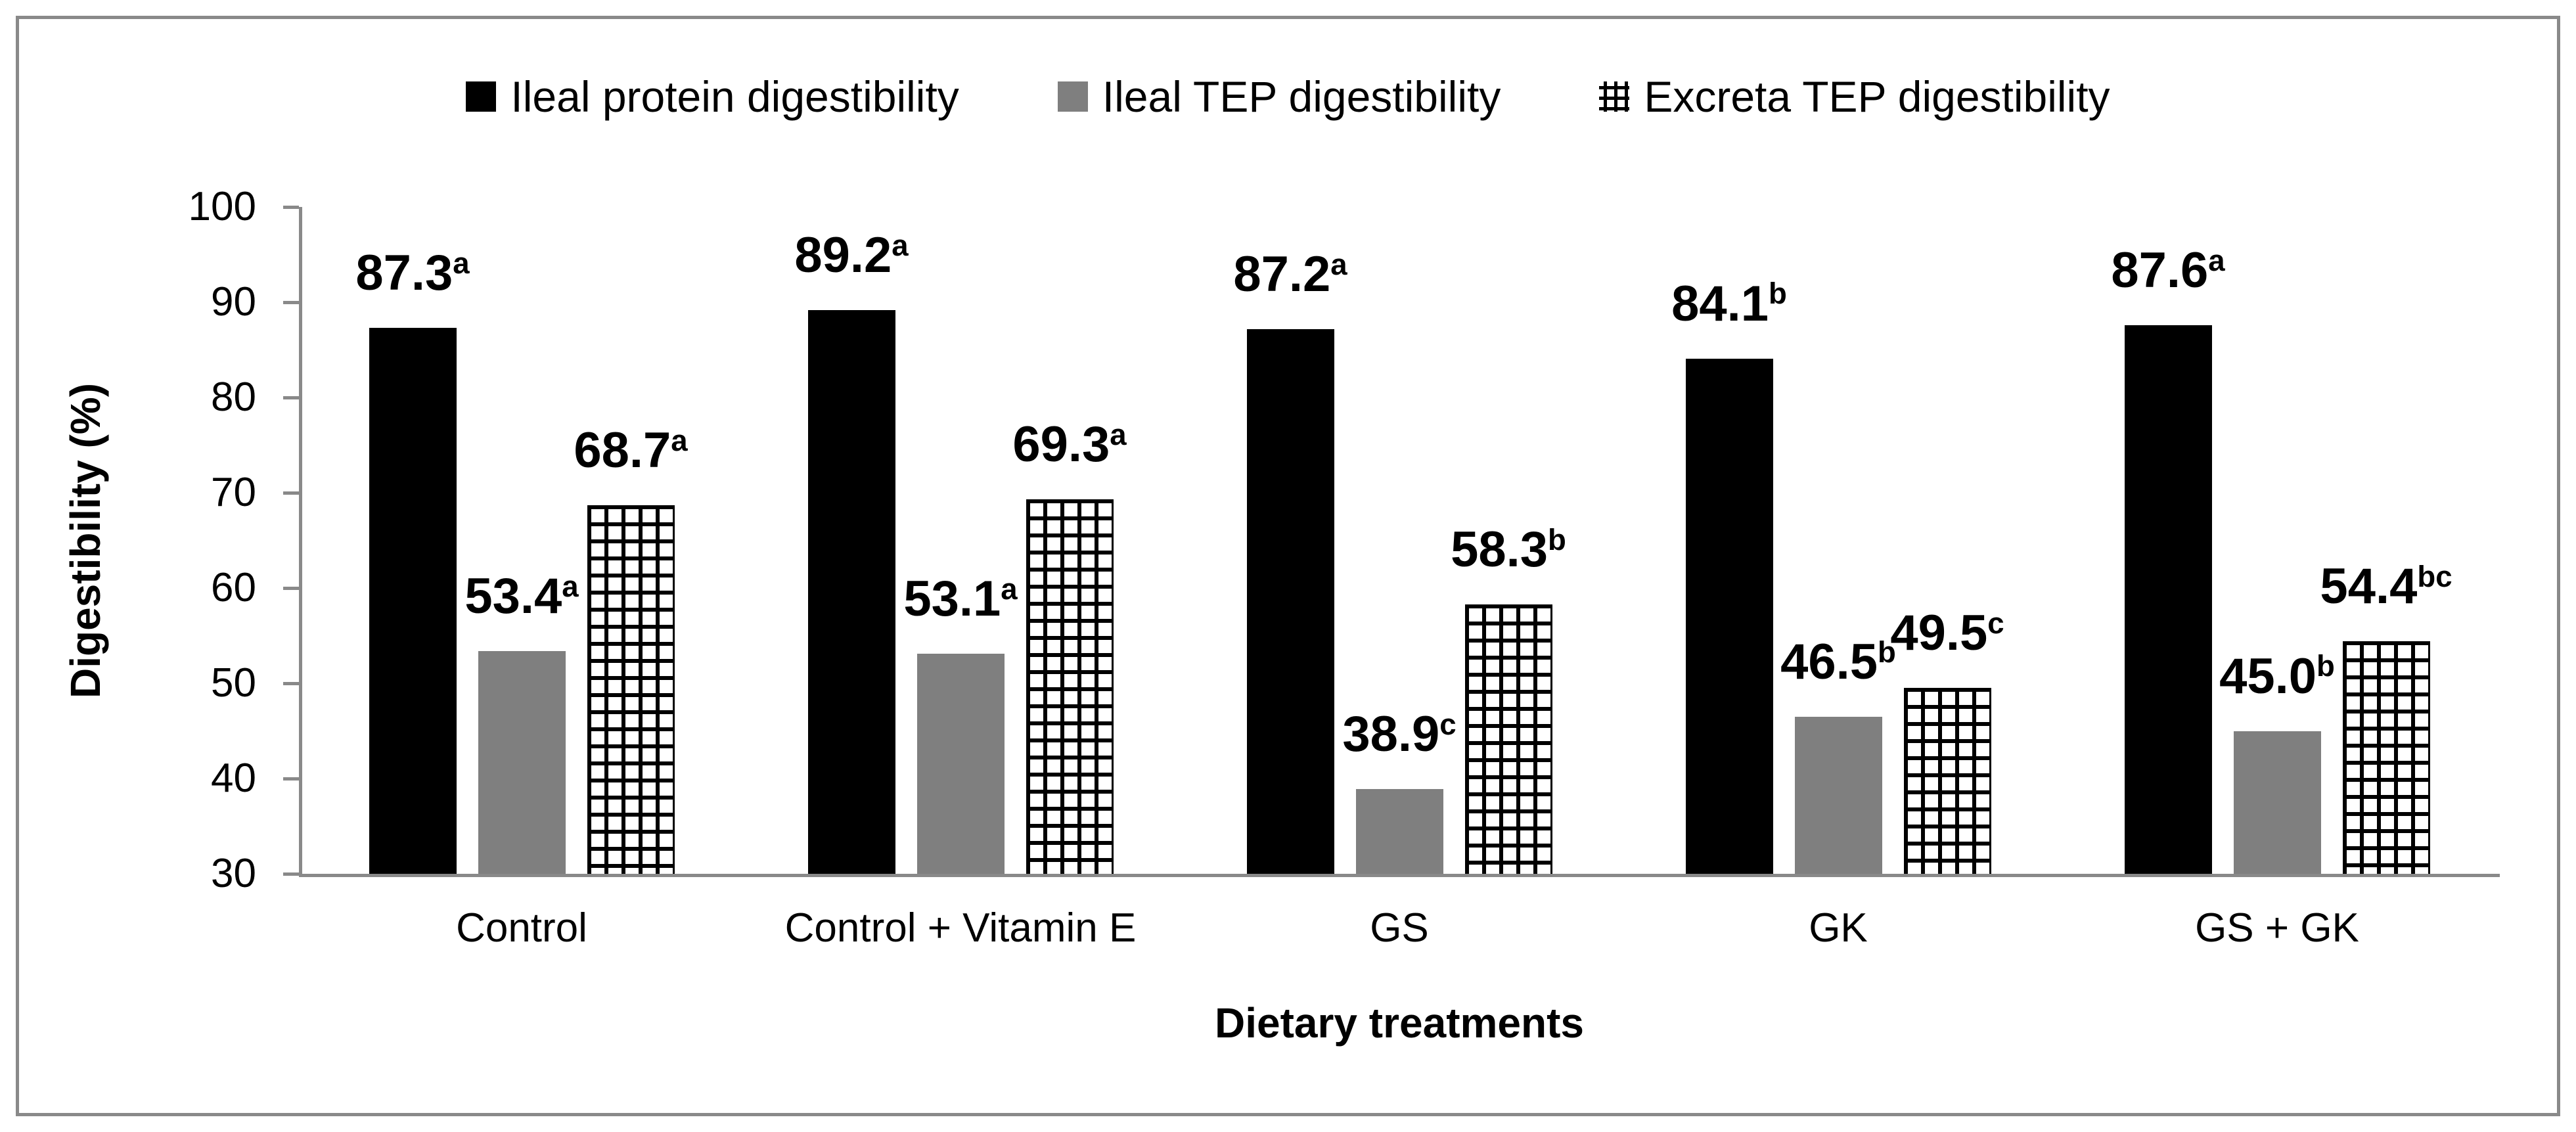  I want to click on bar-value-label: 89.2a, so click(851, 254).